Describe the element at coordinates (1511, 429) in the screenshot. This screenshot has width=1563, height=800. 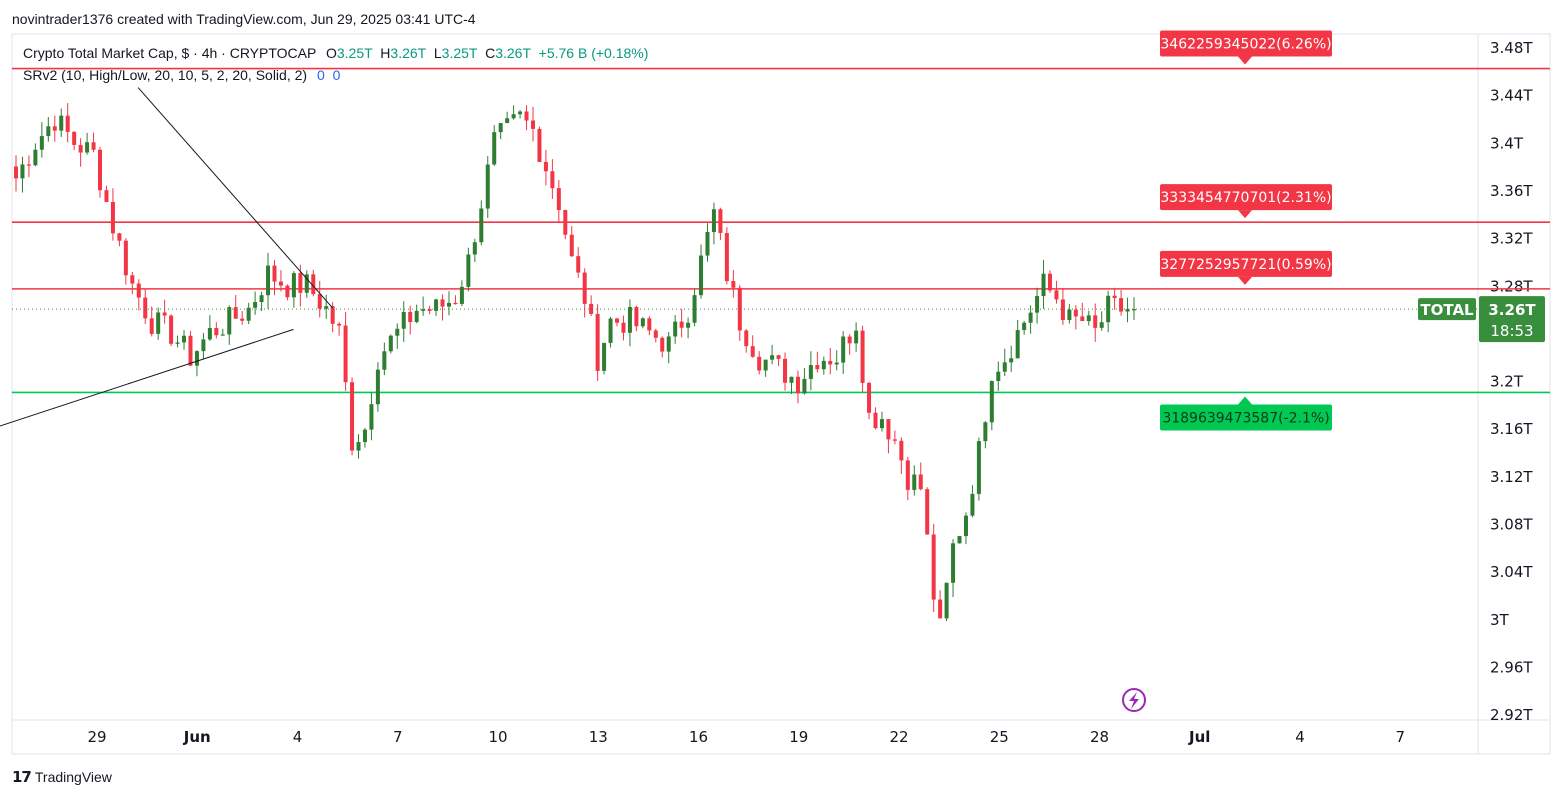
I see `y-tick-label: 3.16T` at that location.